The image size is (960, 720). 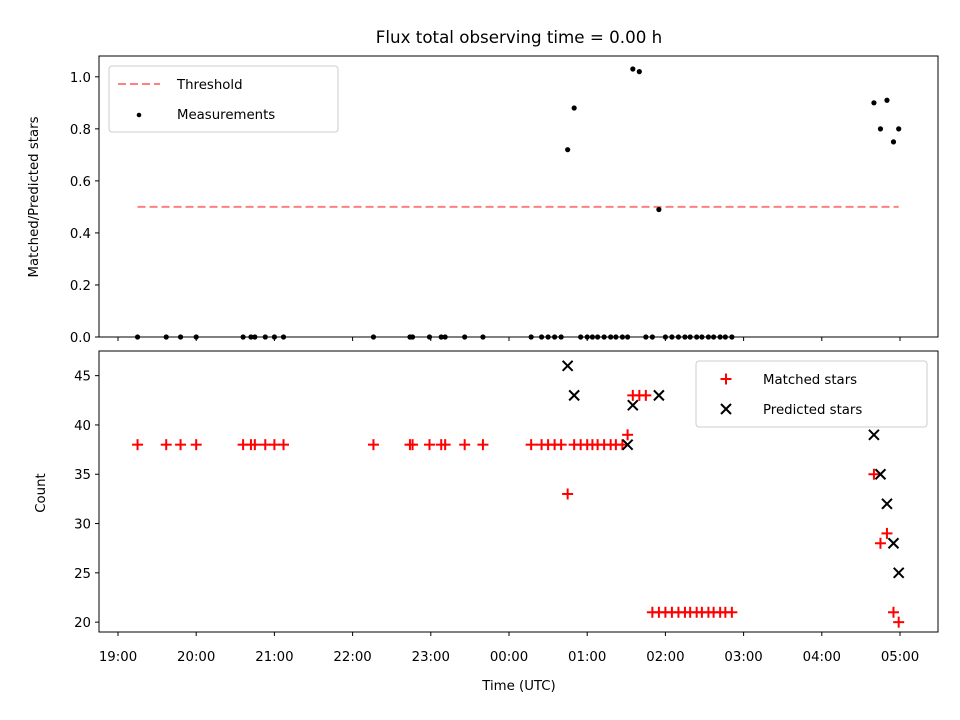 What do you see at coordinates (82, 377) in the screenshot?
I see `bottom-y-tick-label: 45` at bounding box center [82, 377].